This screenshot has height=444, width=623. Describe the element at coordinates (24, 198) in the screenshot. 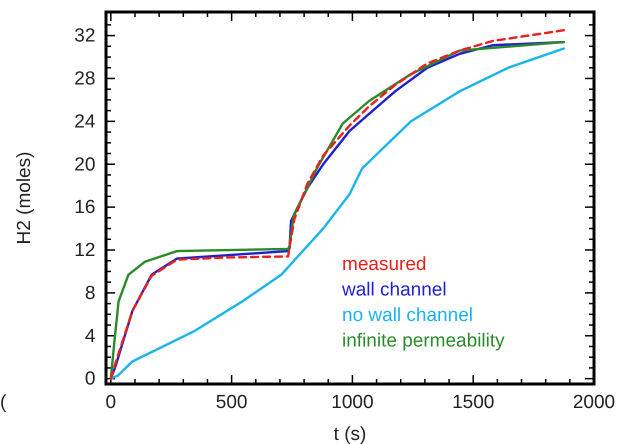

I see `y-axis-title: H2 (moles)` at that location.